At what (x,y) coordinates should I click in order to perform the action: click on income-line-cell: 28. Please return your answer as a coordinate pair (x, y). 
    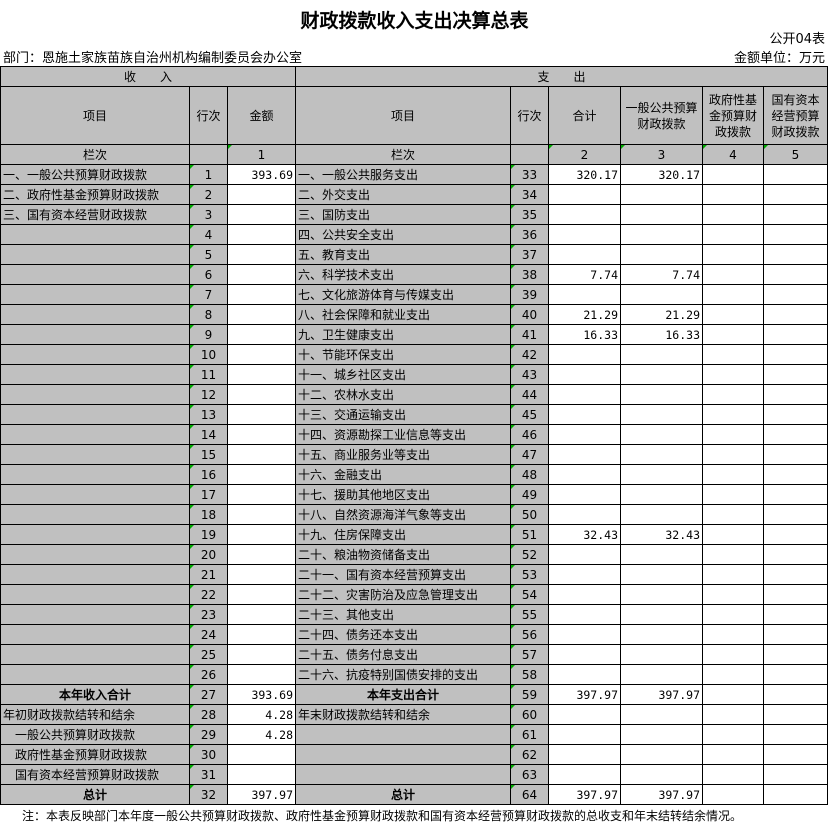
    Looking at the image, I should click on (208, 714).